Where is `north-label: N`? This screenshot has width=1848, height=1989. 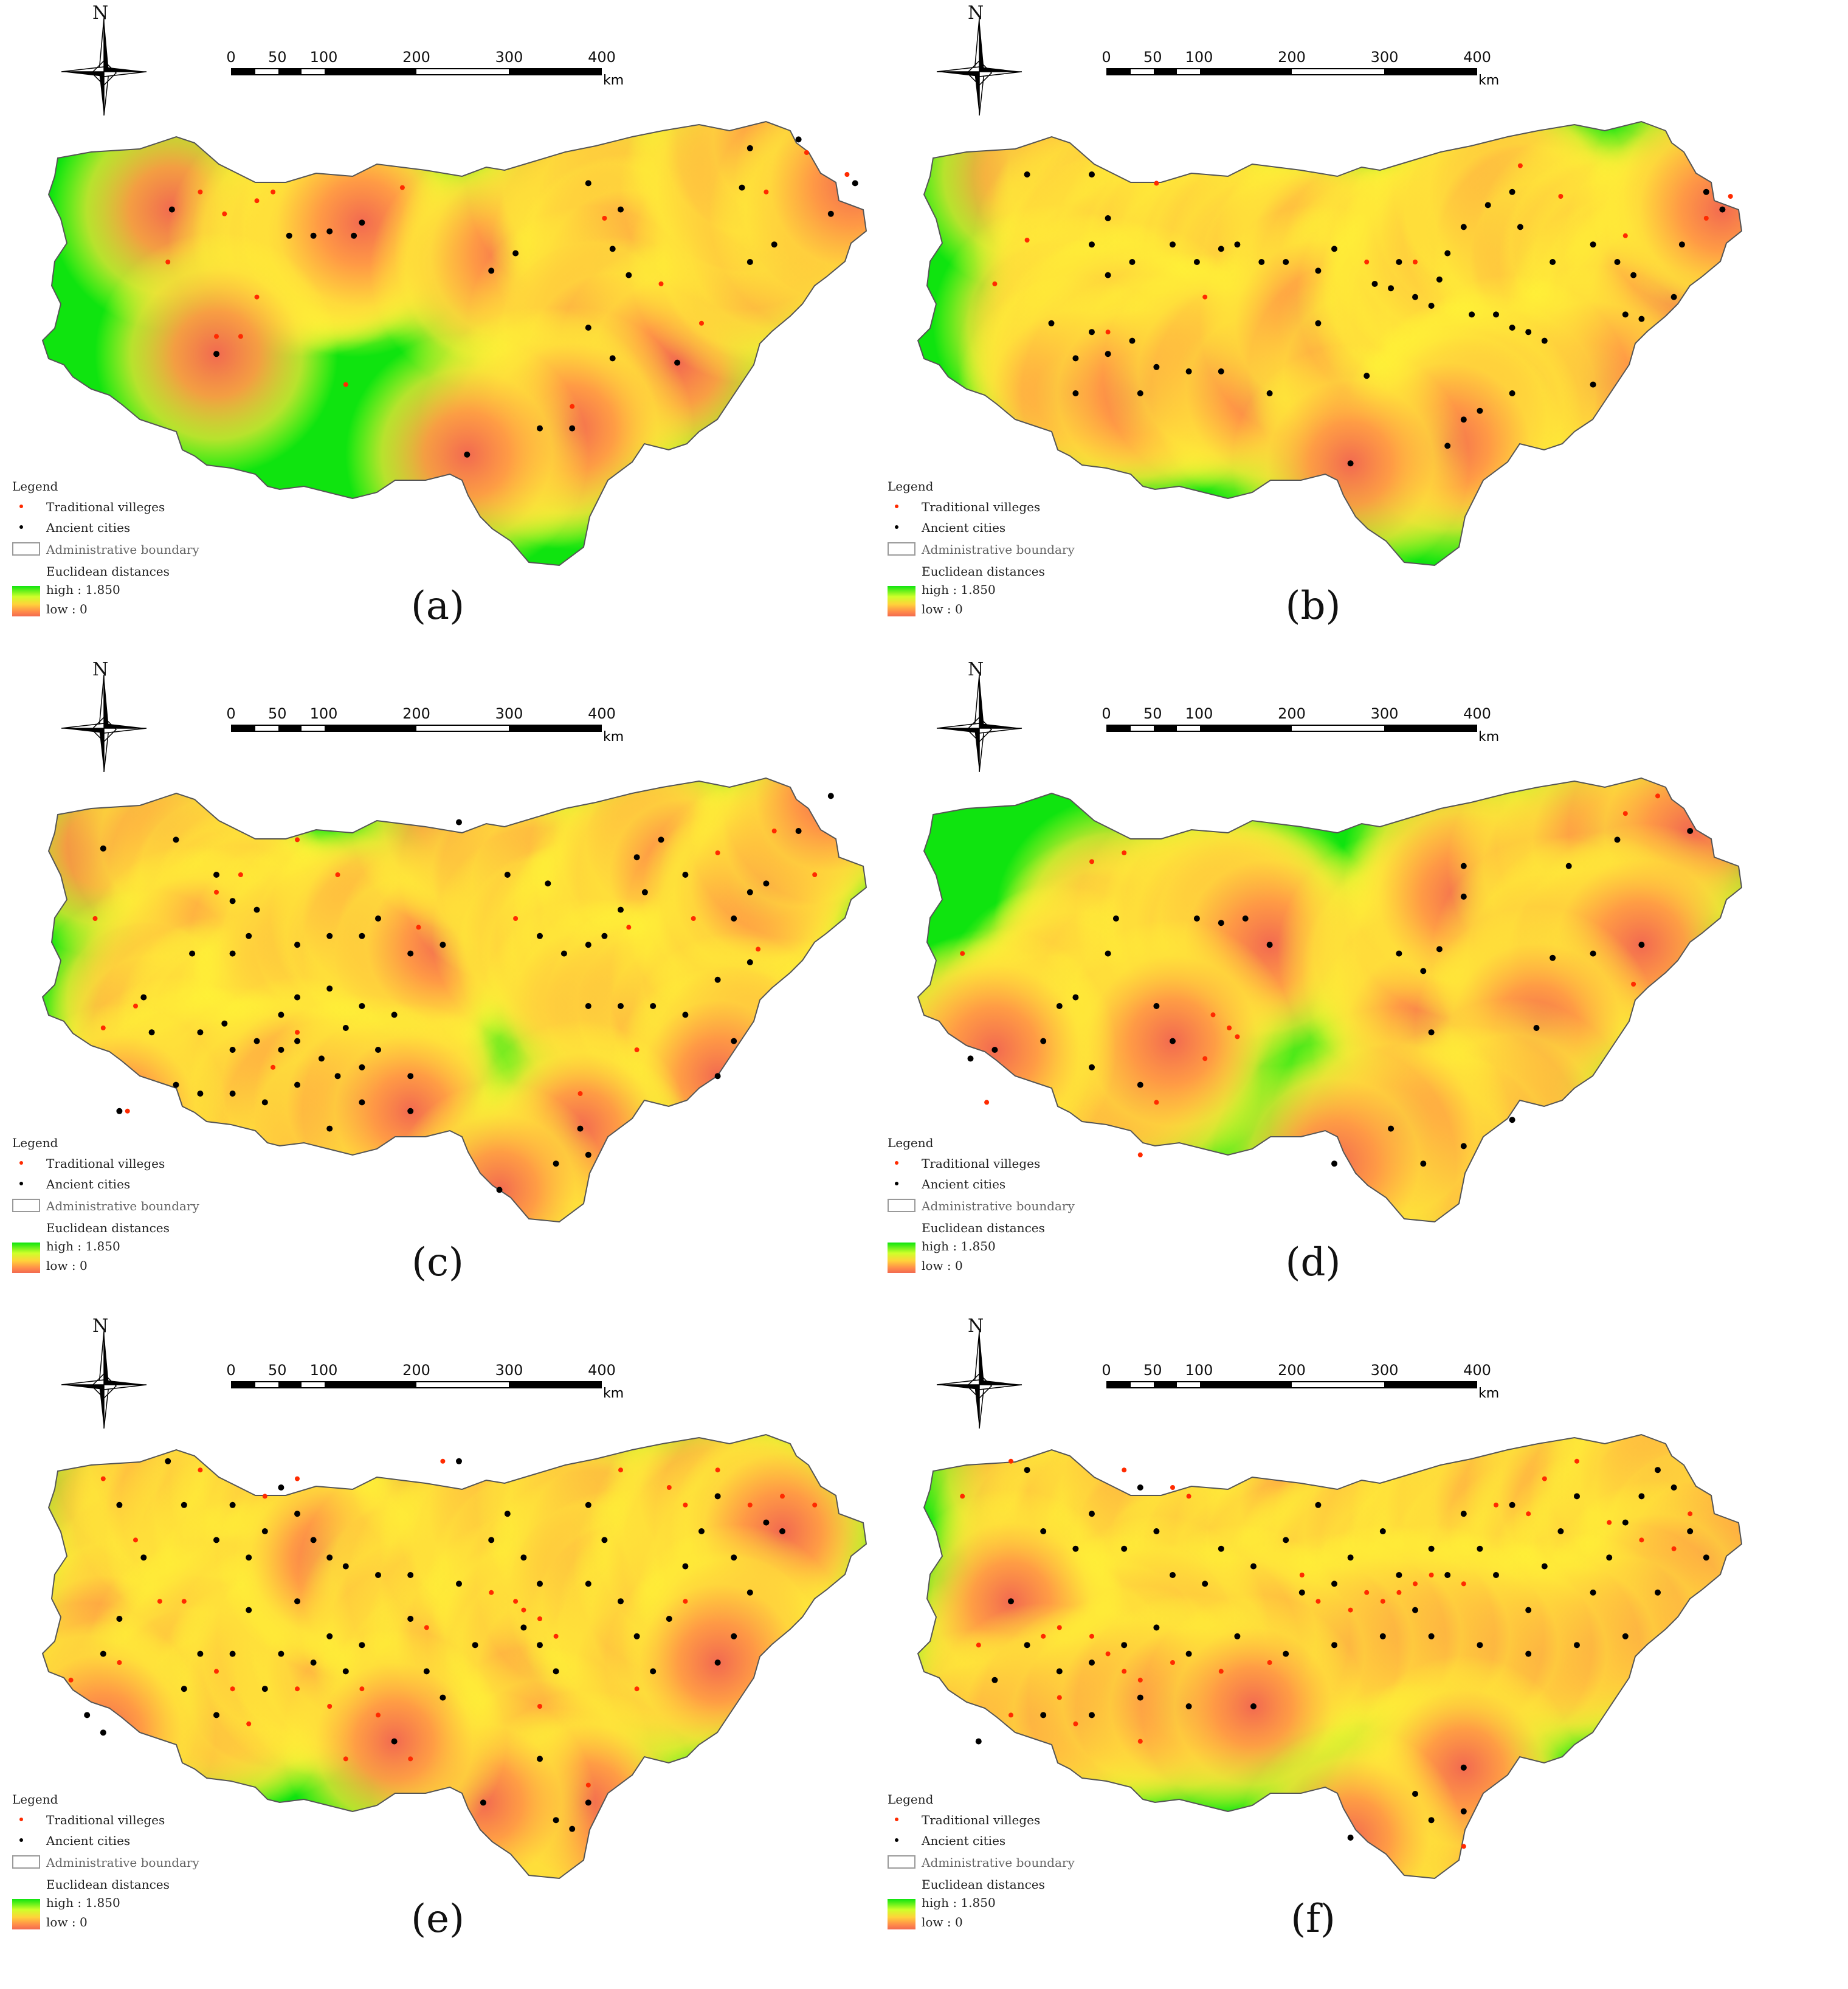
north-label: N is located at coordinates (100, 1326).